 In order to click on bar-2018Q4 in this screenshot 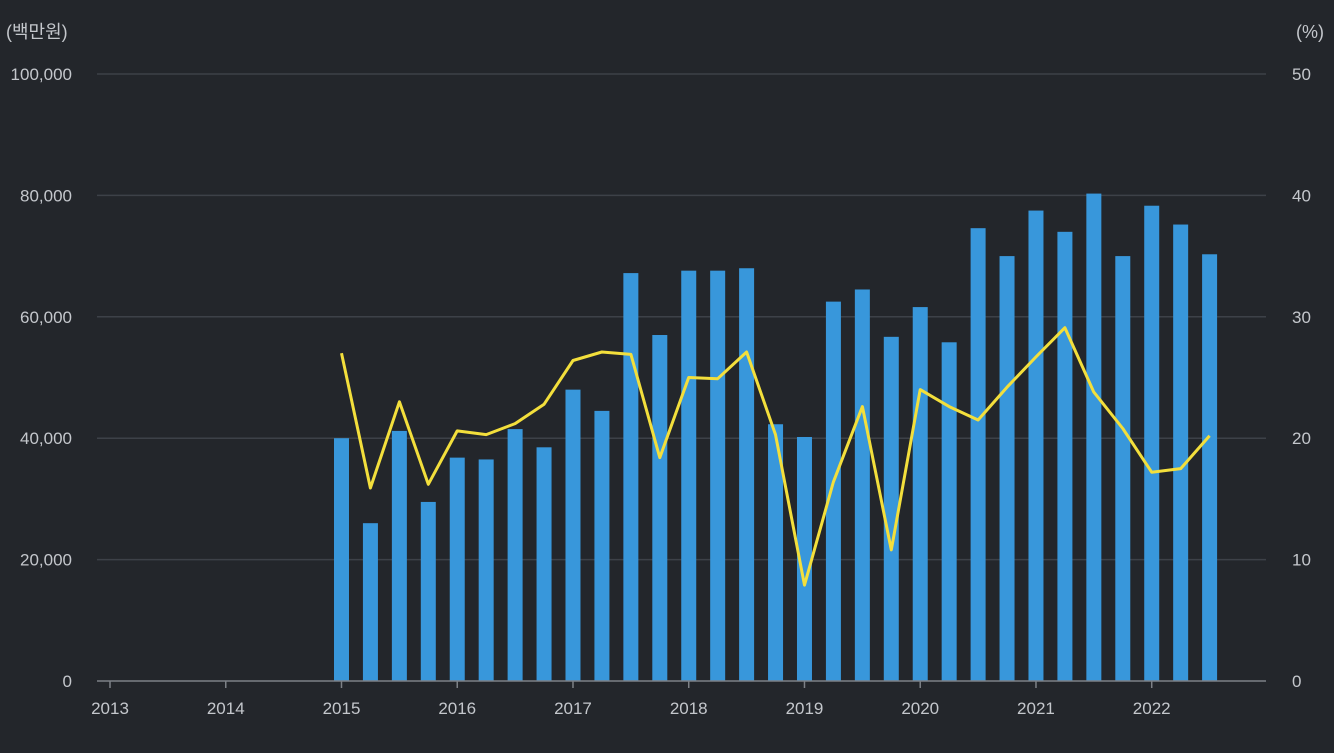, I will do `click(776, 552)`.